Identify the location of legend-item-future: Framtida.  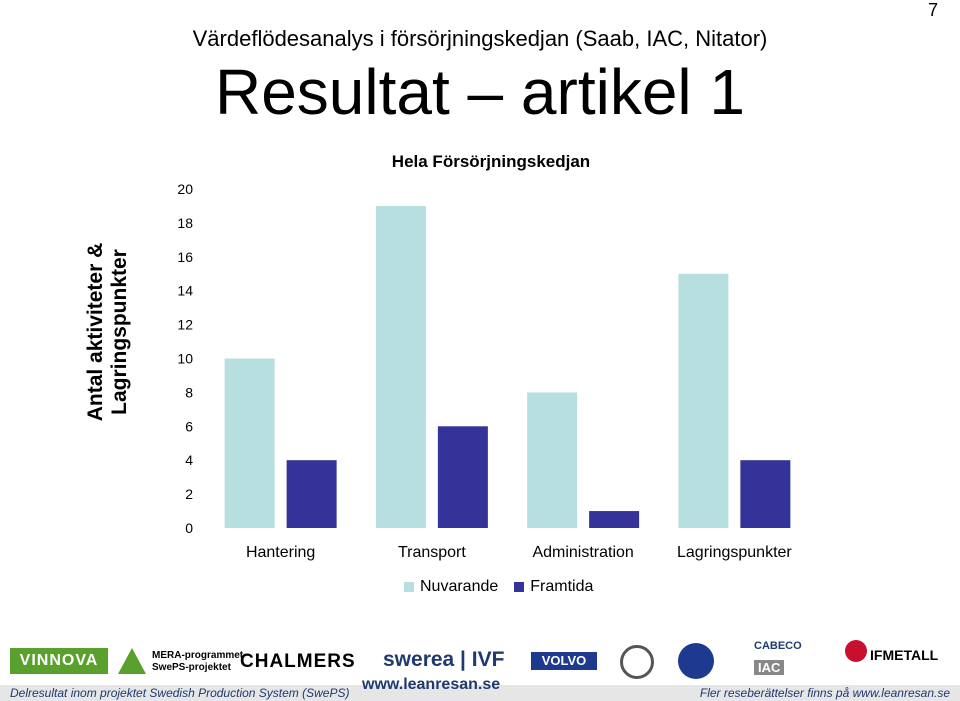
(553, 587).